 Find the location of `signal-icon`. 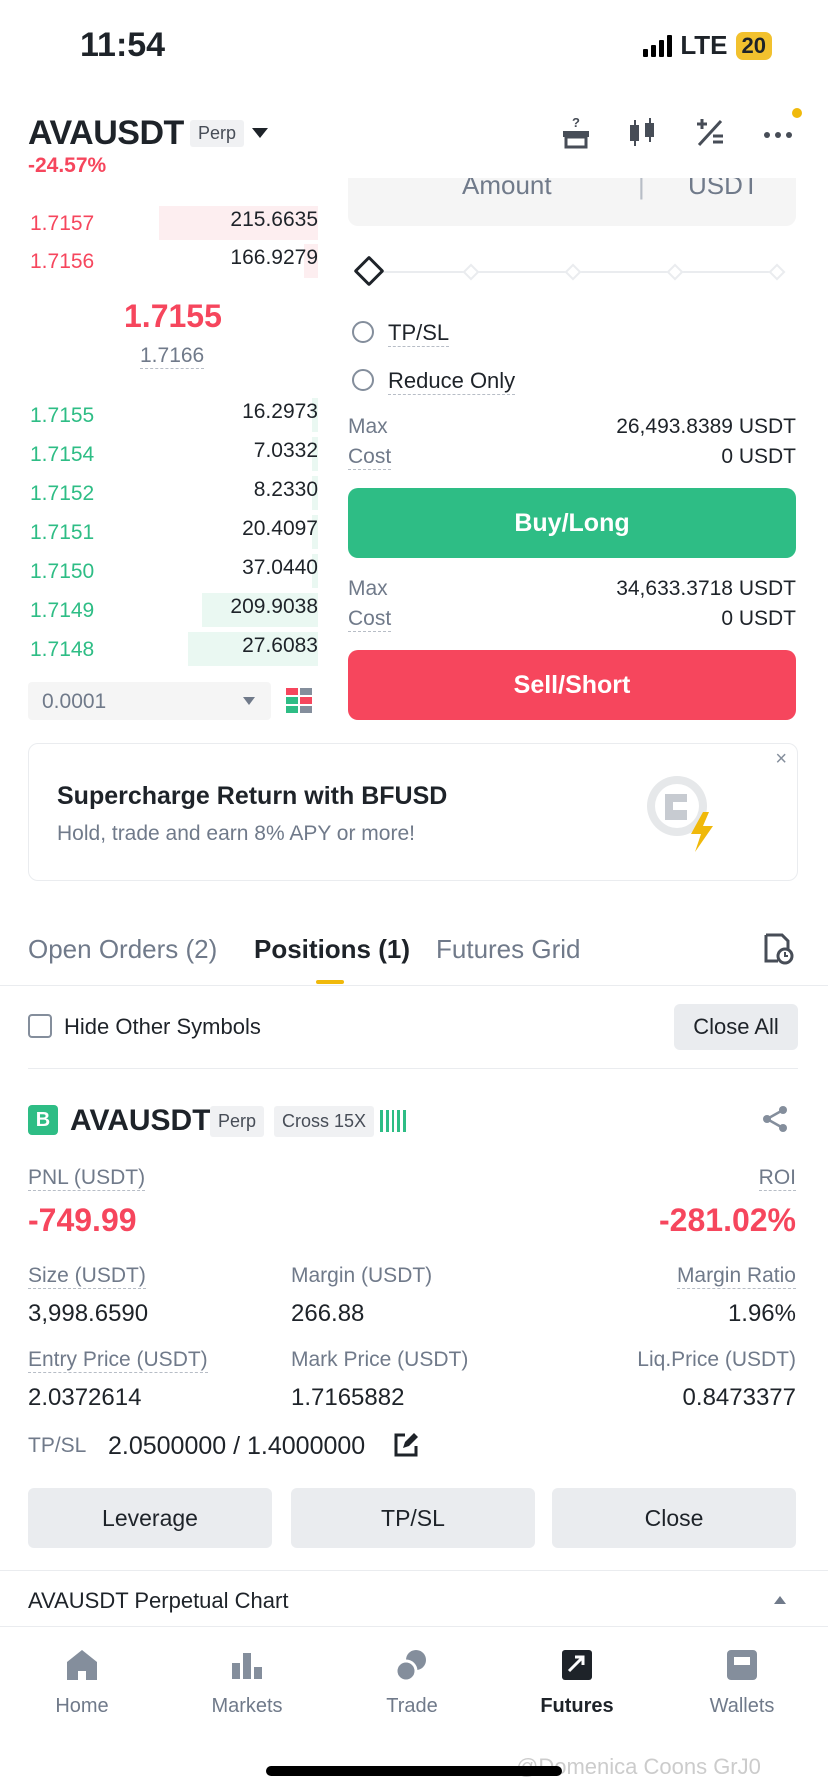

signal-icon is located at coordinates (658, 45).